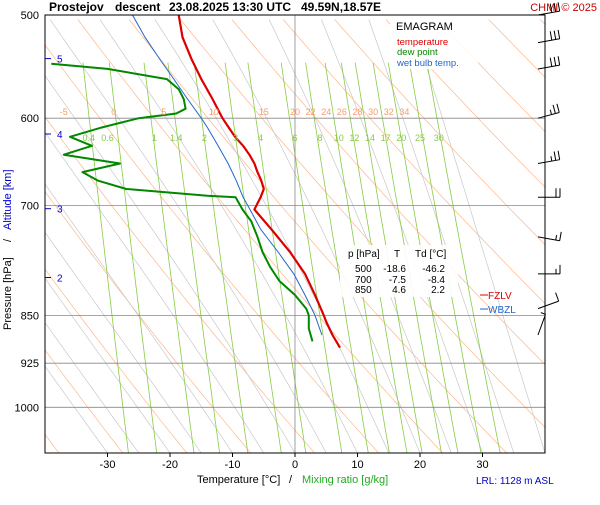 This screenshot has height=505, width=600. Describe the element at coordinates (311, 112) in the screenshot. I see `dry-adiabat-label: 22` at that location.